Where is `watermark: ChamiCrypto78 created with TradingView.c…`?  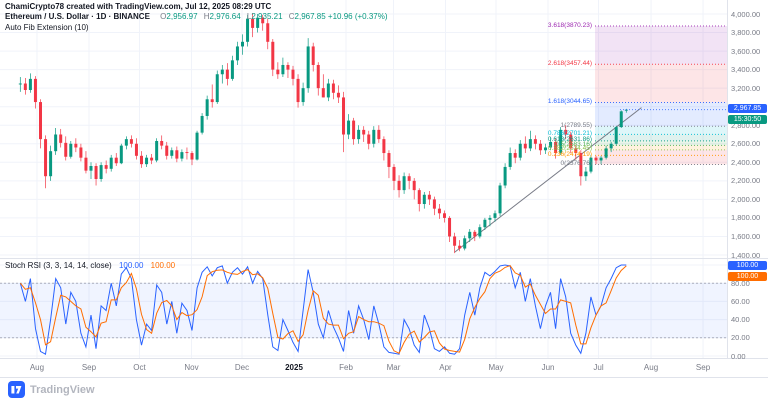
watermark: ChamiCrypto78 created with TradingView.c… is located at coordinates (138, 6).